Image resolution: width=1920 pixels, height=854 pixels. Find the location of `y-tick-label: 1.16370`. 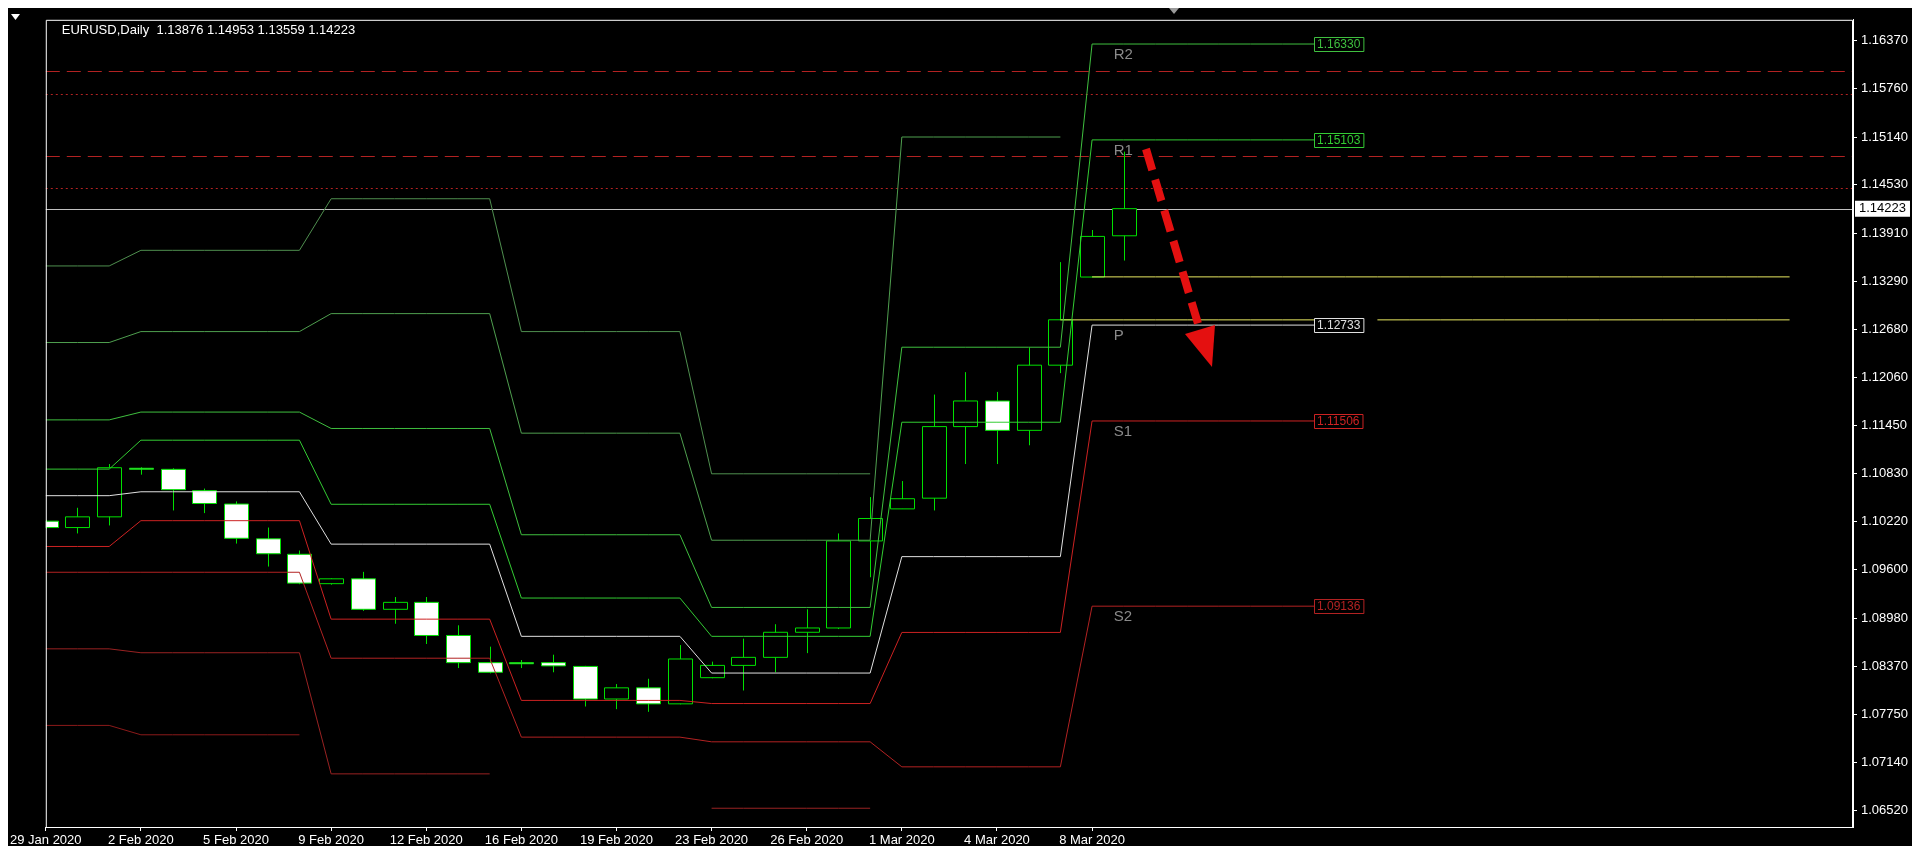

y-tick-label: 1.16370 is located at coordinates (1884, 40).